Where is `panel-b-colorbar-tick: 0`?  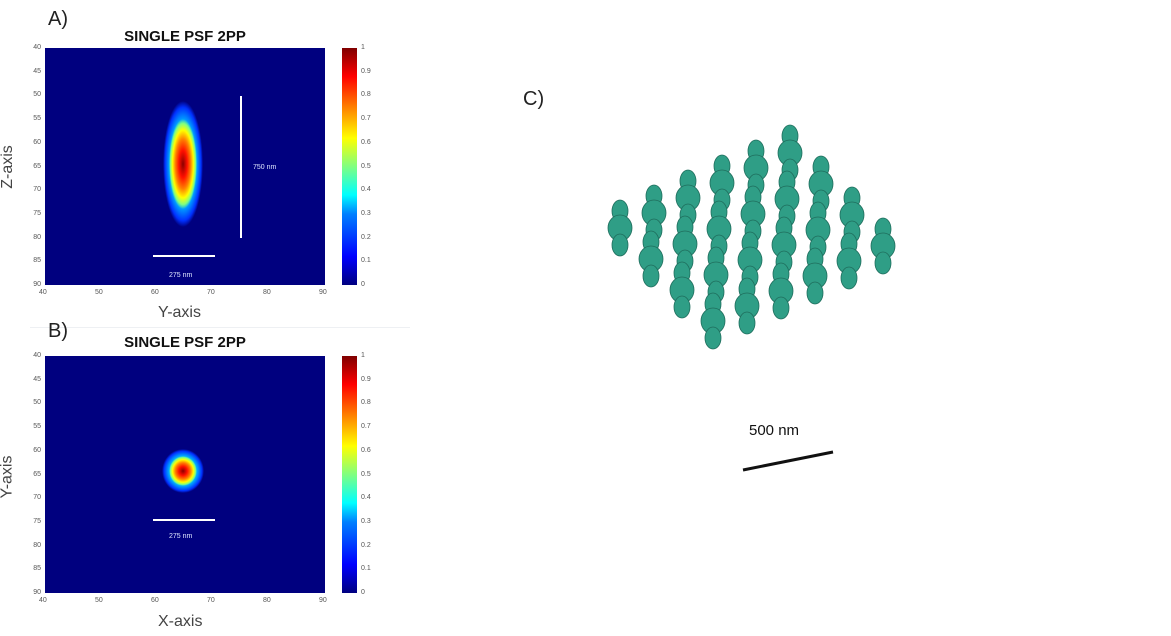 panel-b-colorbar-tick: 0 is located at coordinates (363, 592).